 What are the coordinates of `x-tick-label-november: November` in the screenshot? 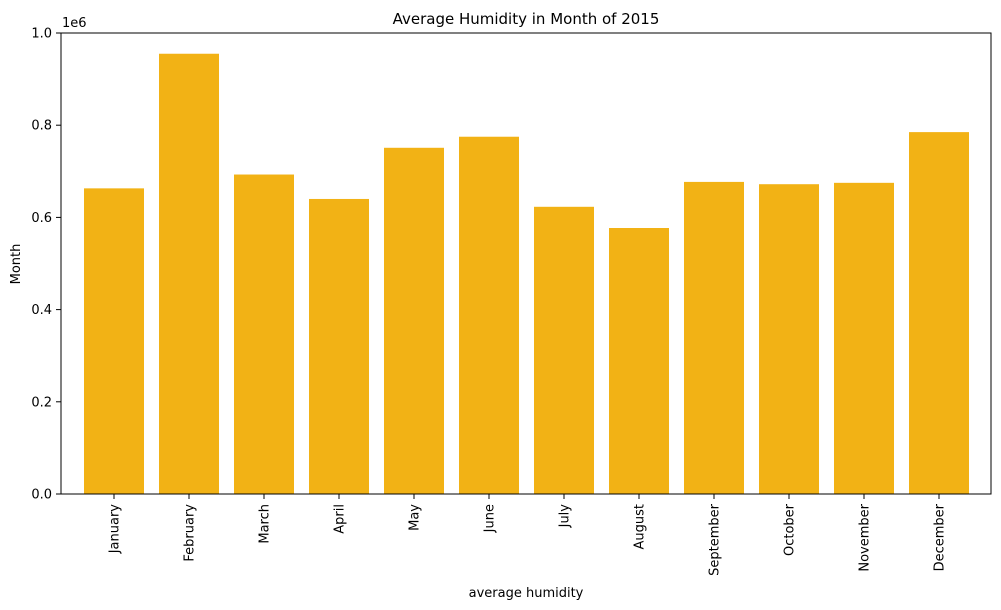 It's located at (865, 537).